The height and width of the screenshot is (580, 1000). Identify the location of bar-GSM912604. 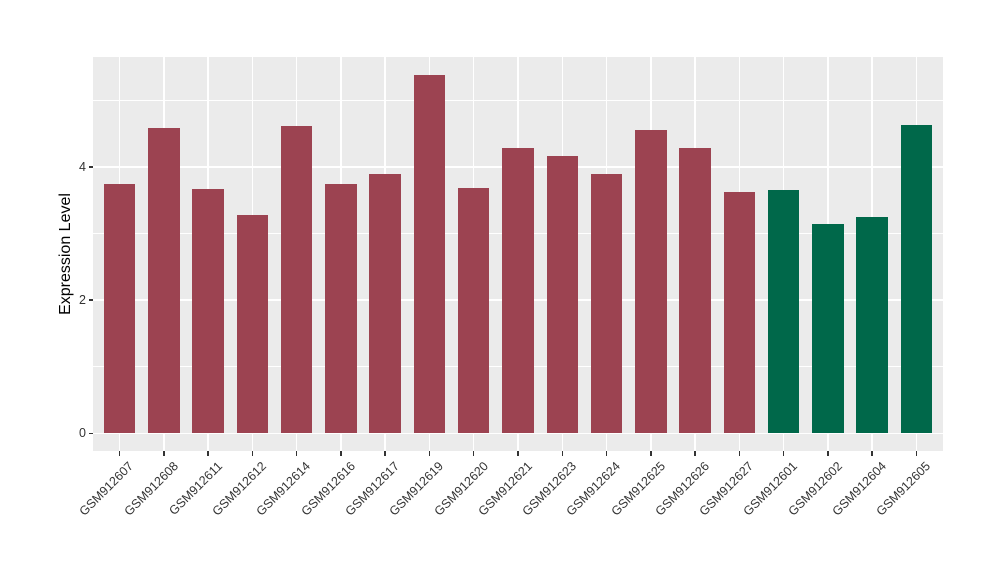
(872, 325).